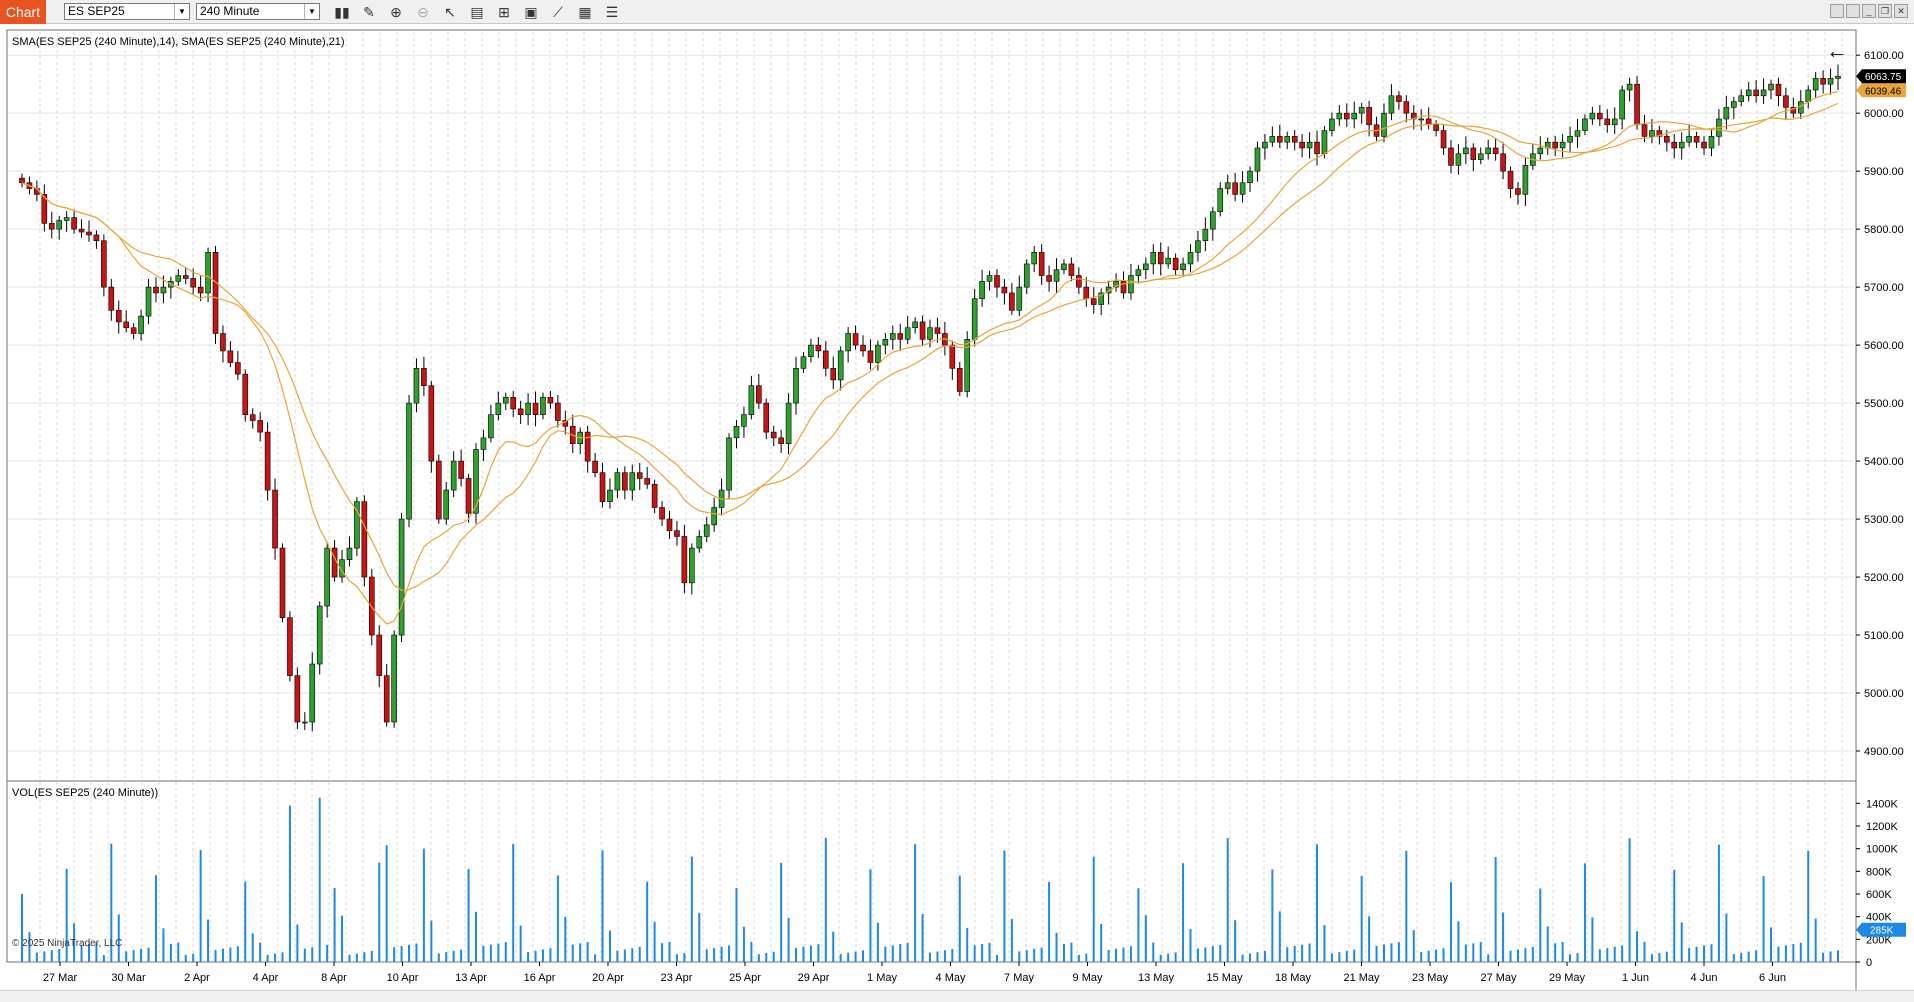  Describe the element at coordinates (1901, 11) in the screenshot. I see `close-icon: ✕` at that location.